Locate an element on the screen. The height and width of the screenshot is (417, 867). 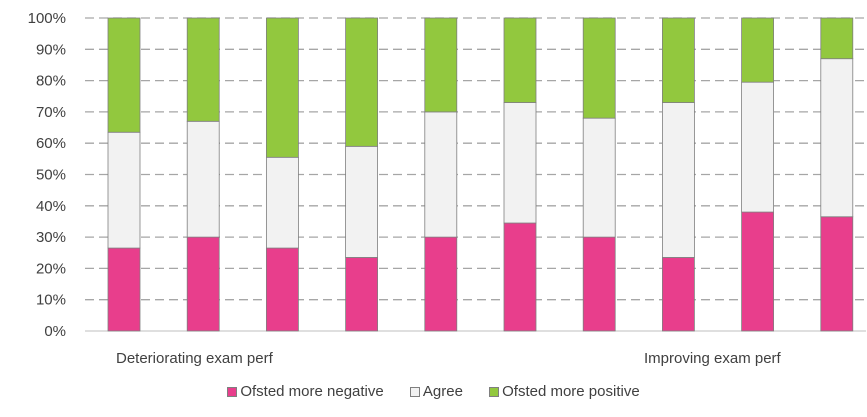
y-tick-label: 20% is located at coordinates (51, 268).